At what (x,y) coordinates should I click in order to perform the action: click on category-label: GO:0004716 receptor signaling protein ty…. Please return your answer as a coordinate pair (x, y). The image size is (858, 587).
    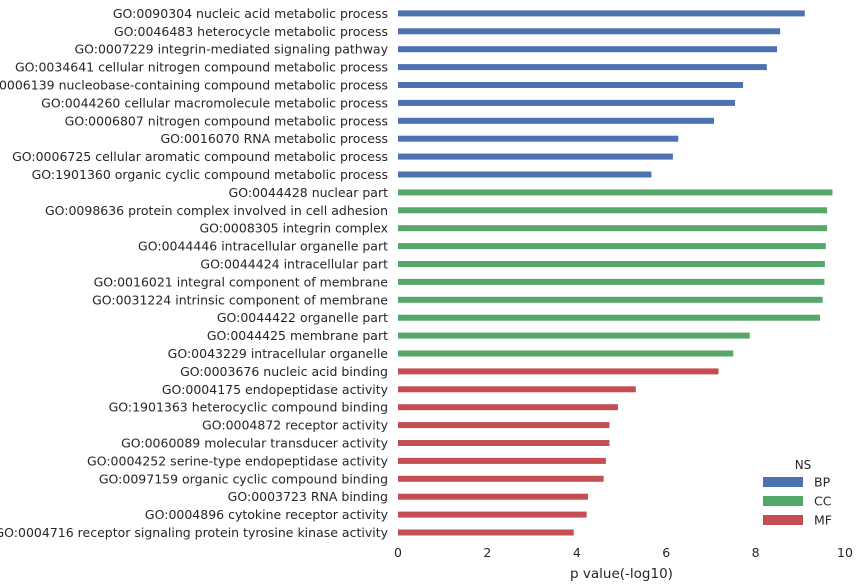
    Looking at the image, I should click on (194, 532).